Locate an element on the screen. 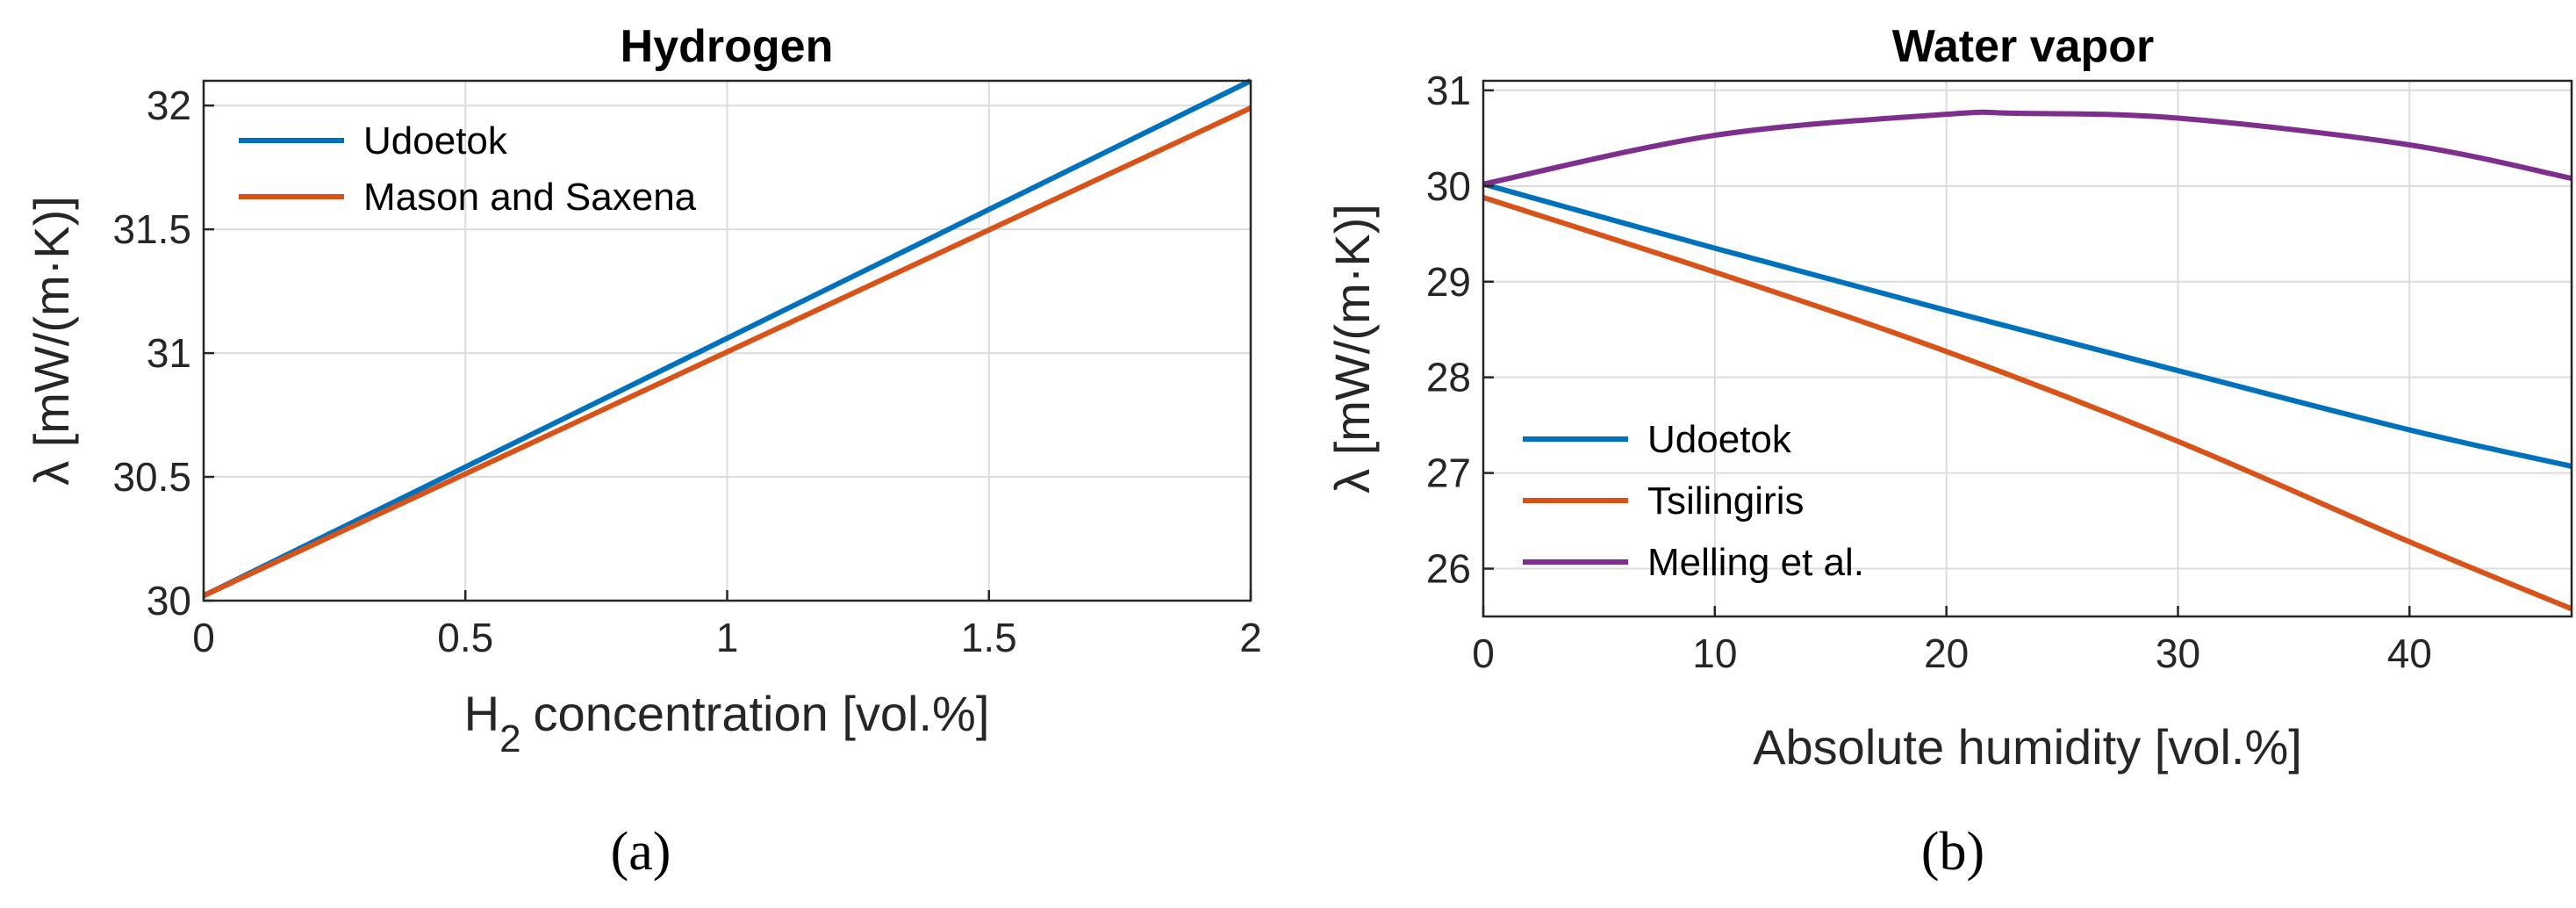 This screenshot has width=2576, height=908. x-tick-label: 30 is located at coordinates (2178, 653).